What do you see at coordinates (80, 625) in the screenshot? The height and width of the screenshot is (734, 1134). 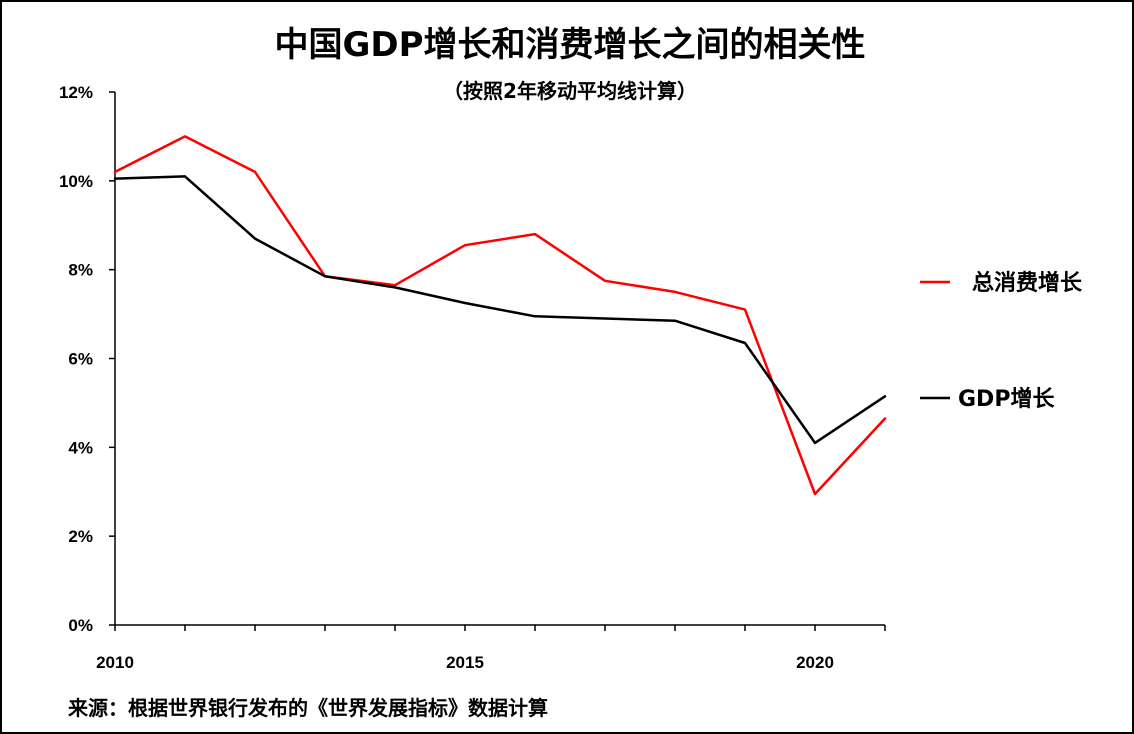 I see `y-tick-label: 0%` at bounding box center [80, 625].